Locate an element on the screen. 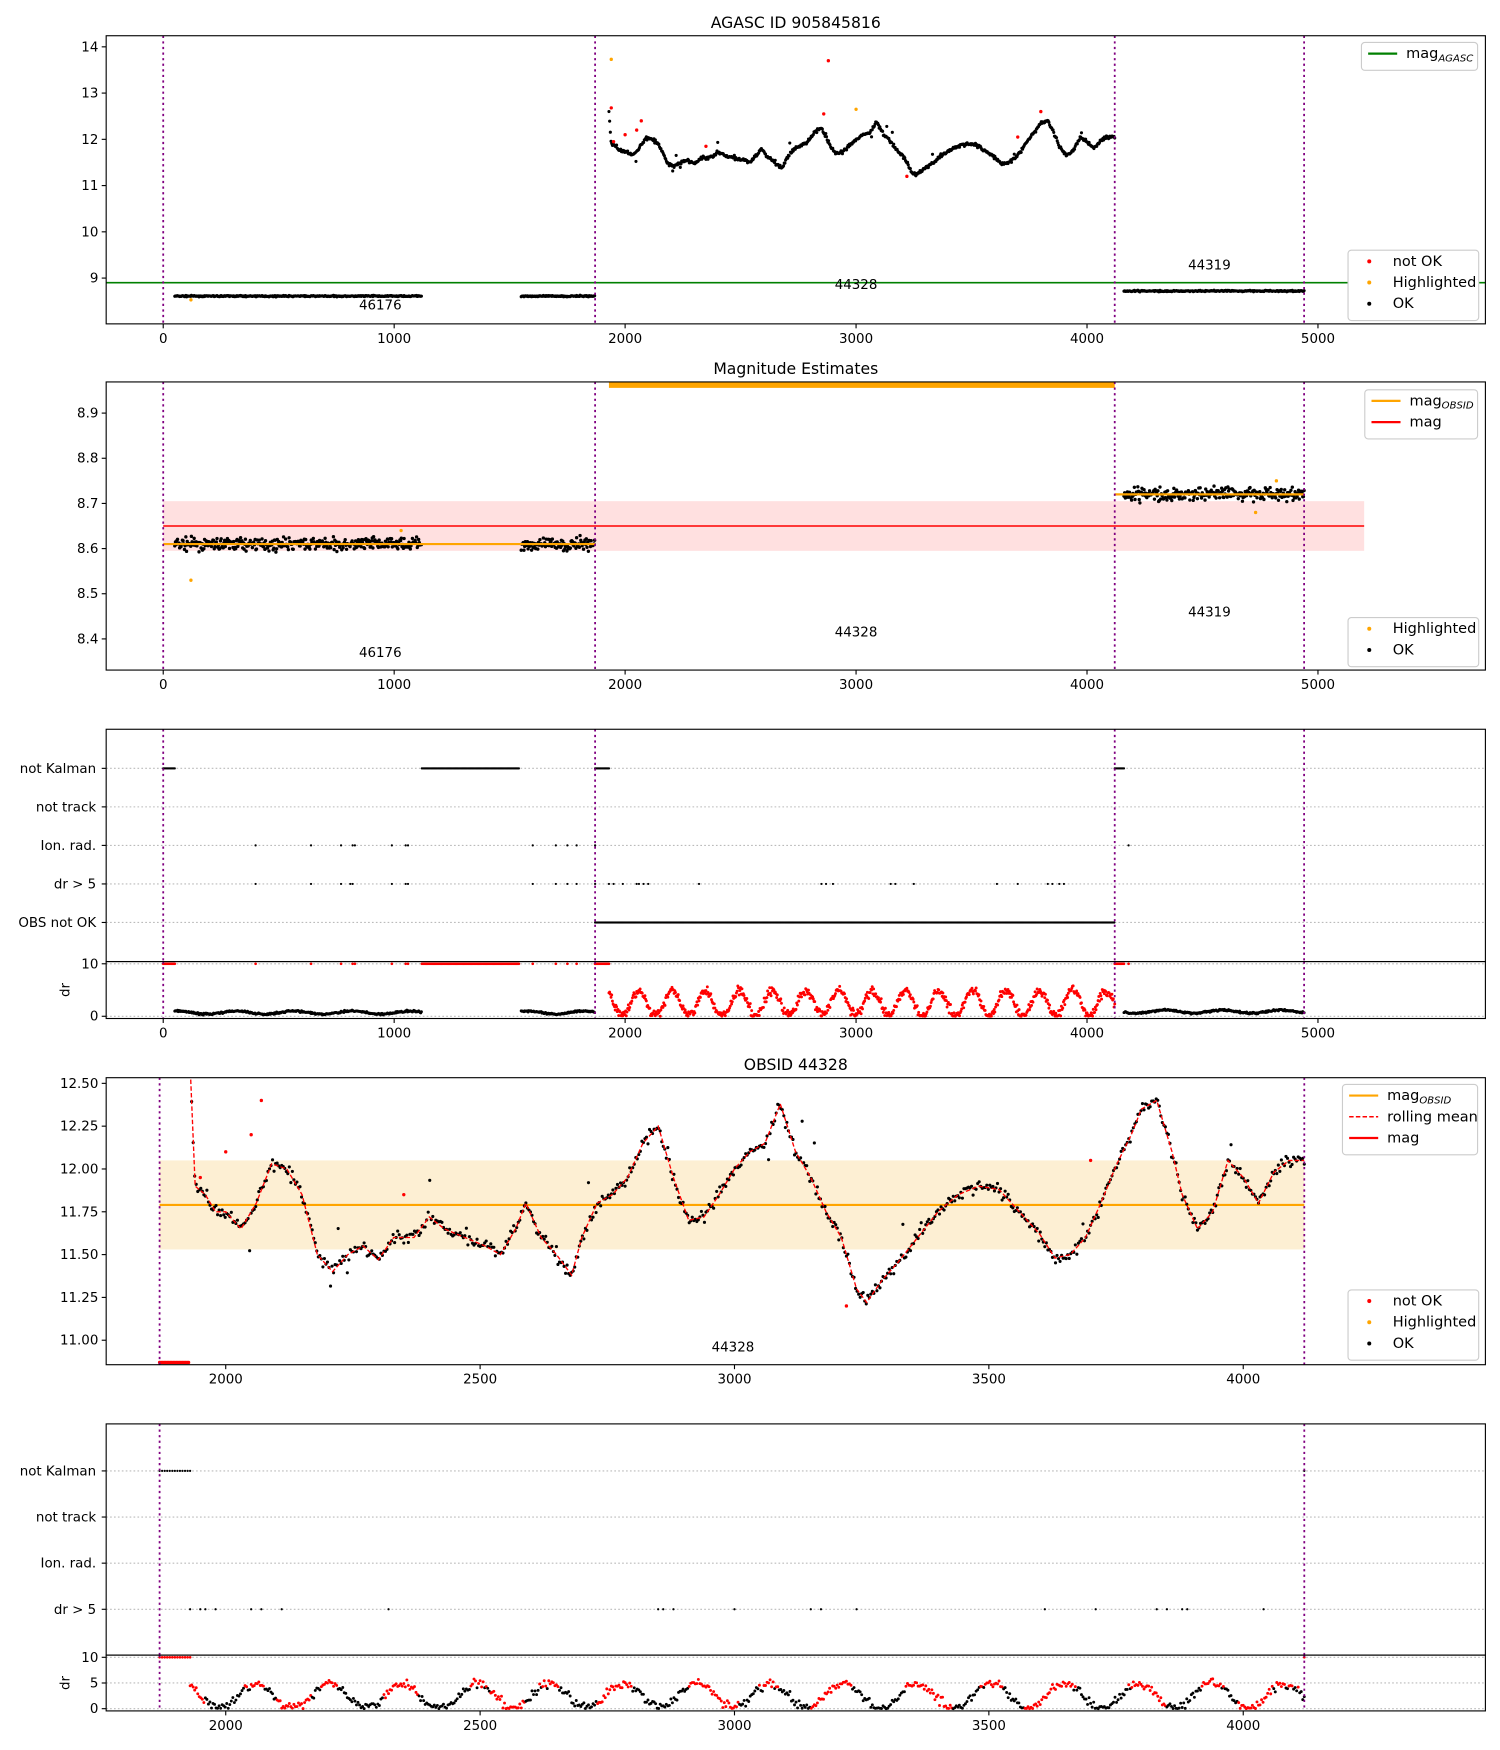 Image resolution: width=1500 pixels, height=1750 pixels. legend-marker-swatch is located at coordinates (1369, 628).